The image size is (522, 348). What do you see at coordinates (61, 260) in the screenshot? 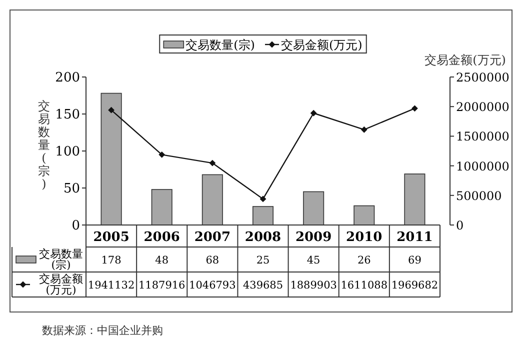
I see `y-axis-title: 交易数量(宗)` at bounding box center [61, 260].